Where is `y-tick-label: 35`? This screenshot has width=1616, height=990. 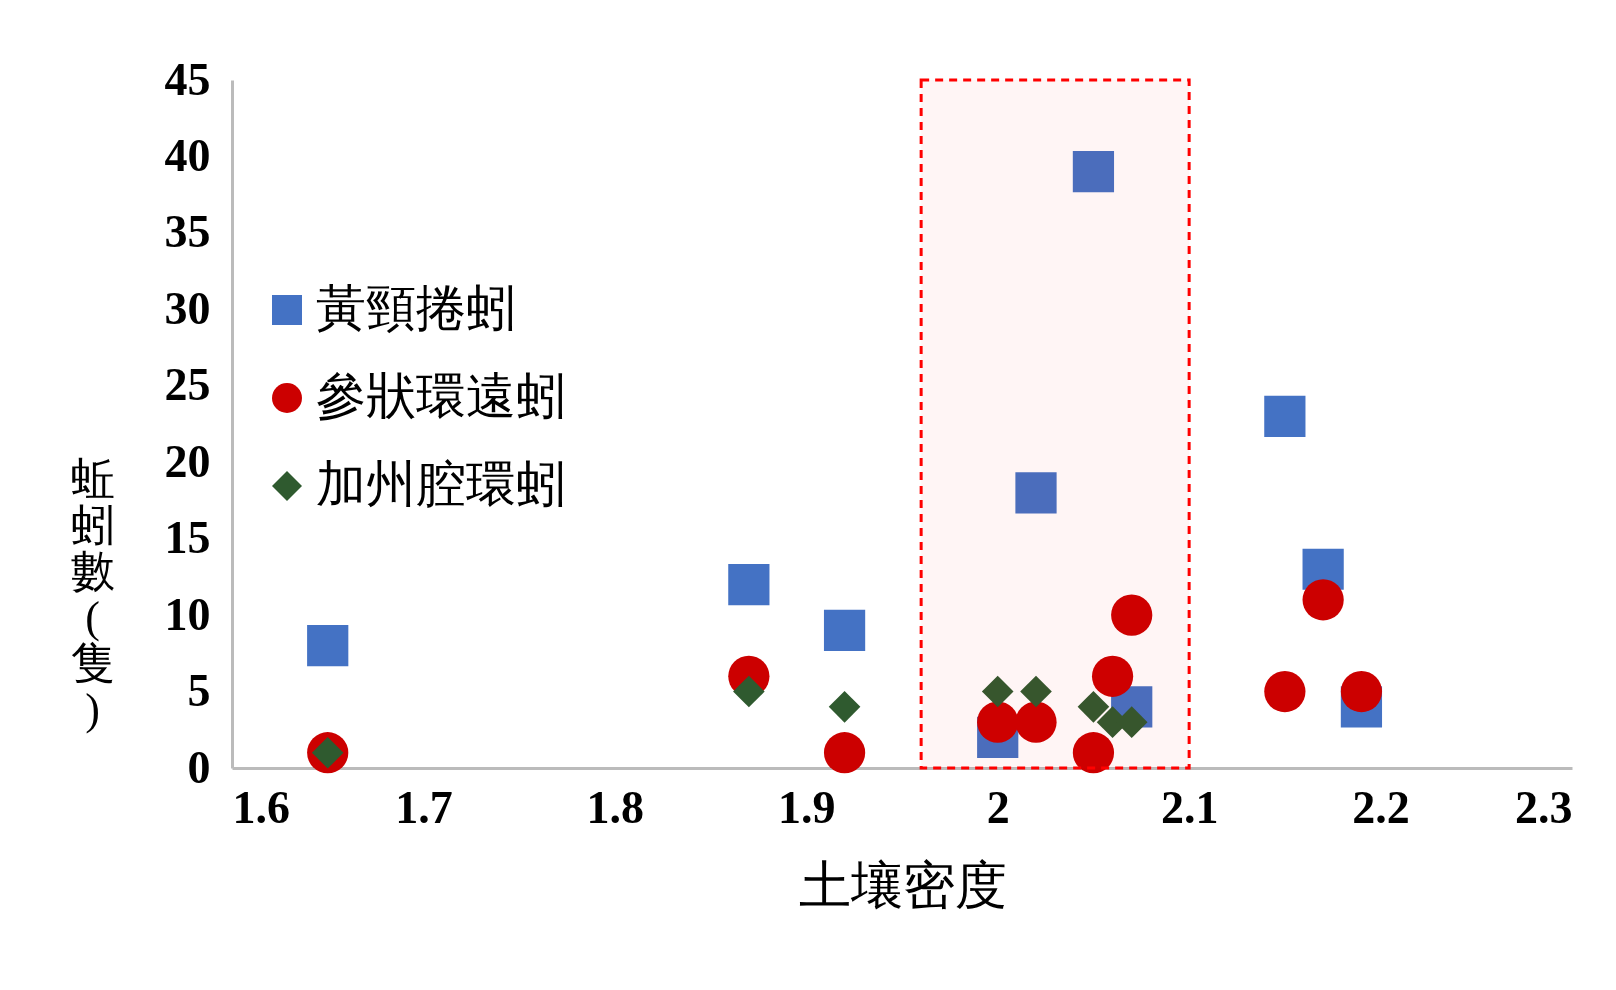 y-tick-label: 35 is located at coordinates (187, 232).